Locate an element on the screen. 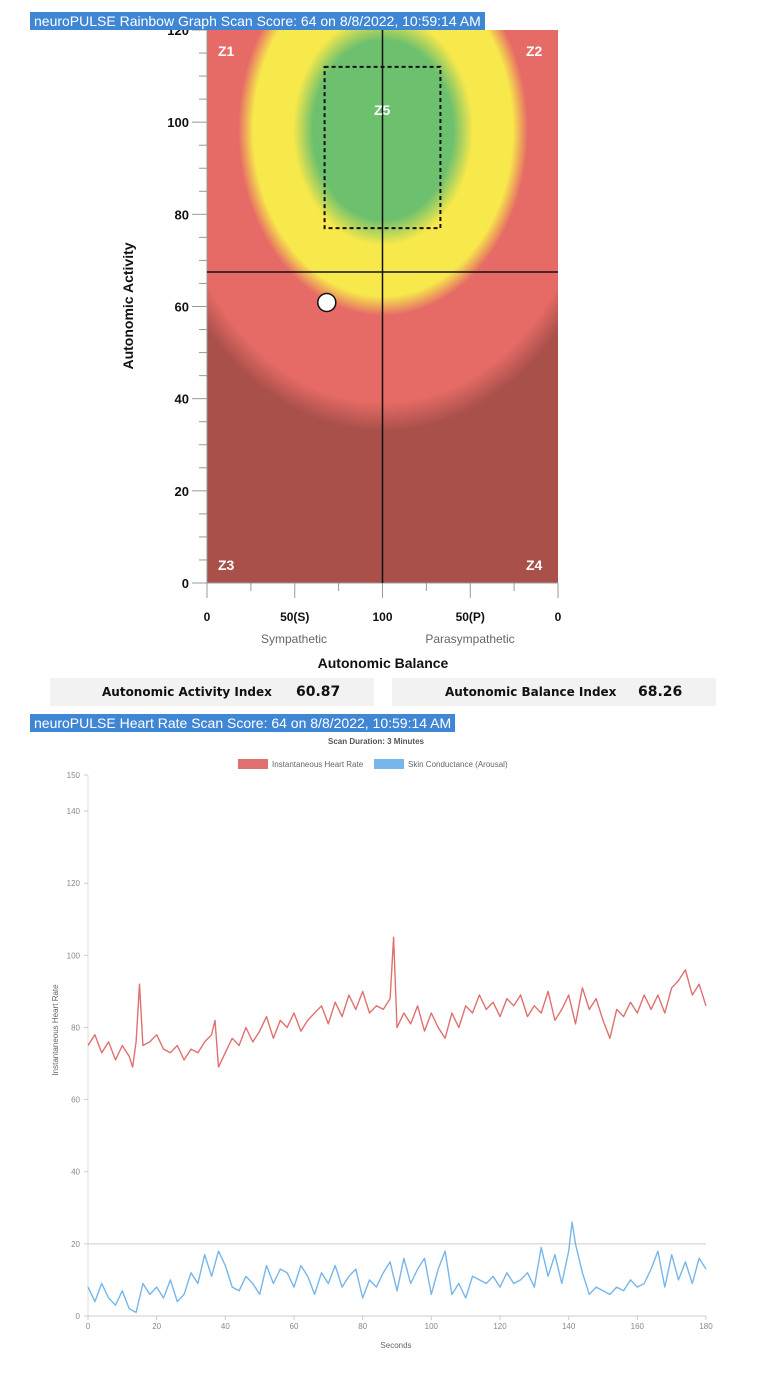 The height and width of the screenshot is (1376, 764). hr-y-tick-label: 40 is located at coordinates (75, 1172).